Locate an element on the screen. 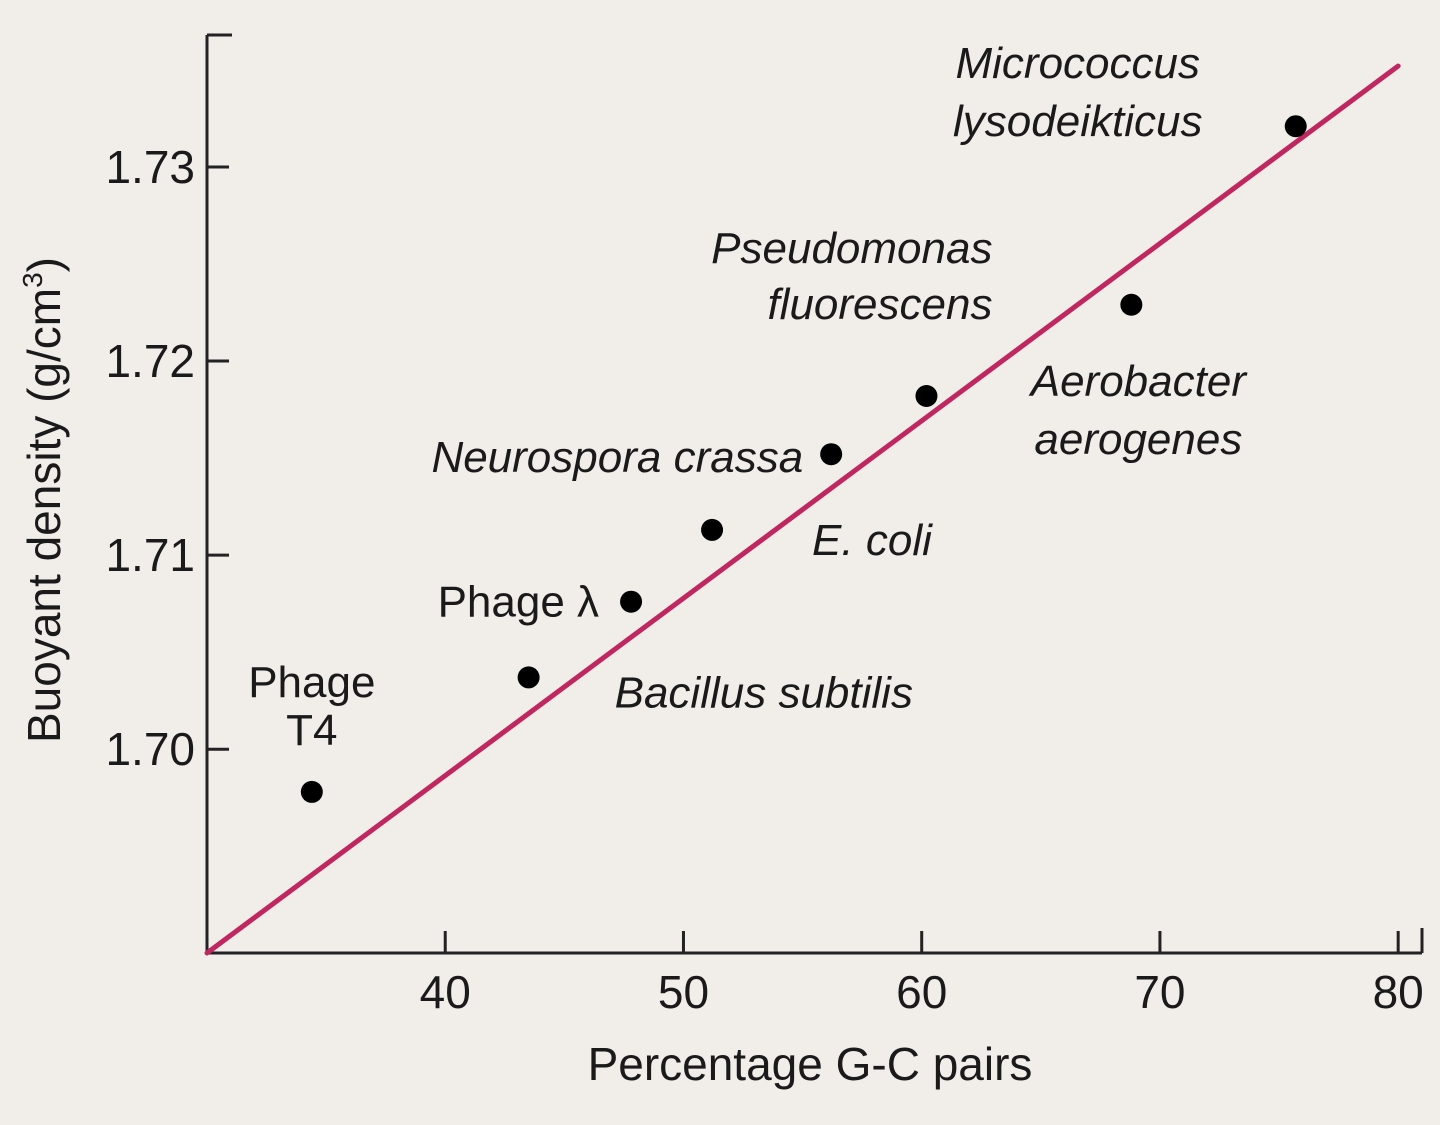 The width and height of the screenshot is (1440, 1125). point-label: E. coli is located at coordinates (872, 540).